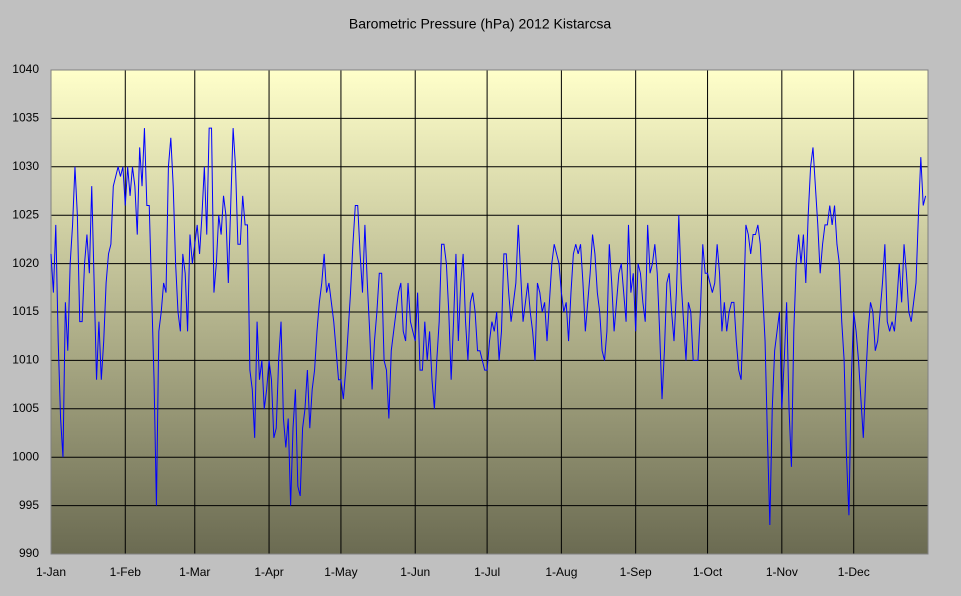 This screenshot has height=596, width=961. What do you see at coordinates (340, 572) in the screenshot?
I see `x-tick-label: 1-May` at bounding box center [340, 572].